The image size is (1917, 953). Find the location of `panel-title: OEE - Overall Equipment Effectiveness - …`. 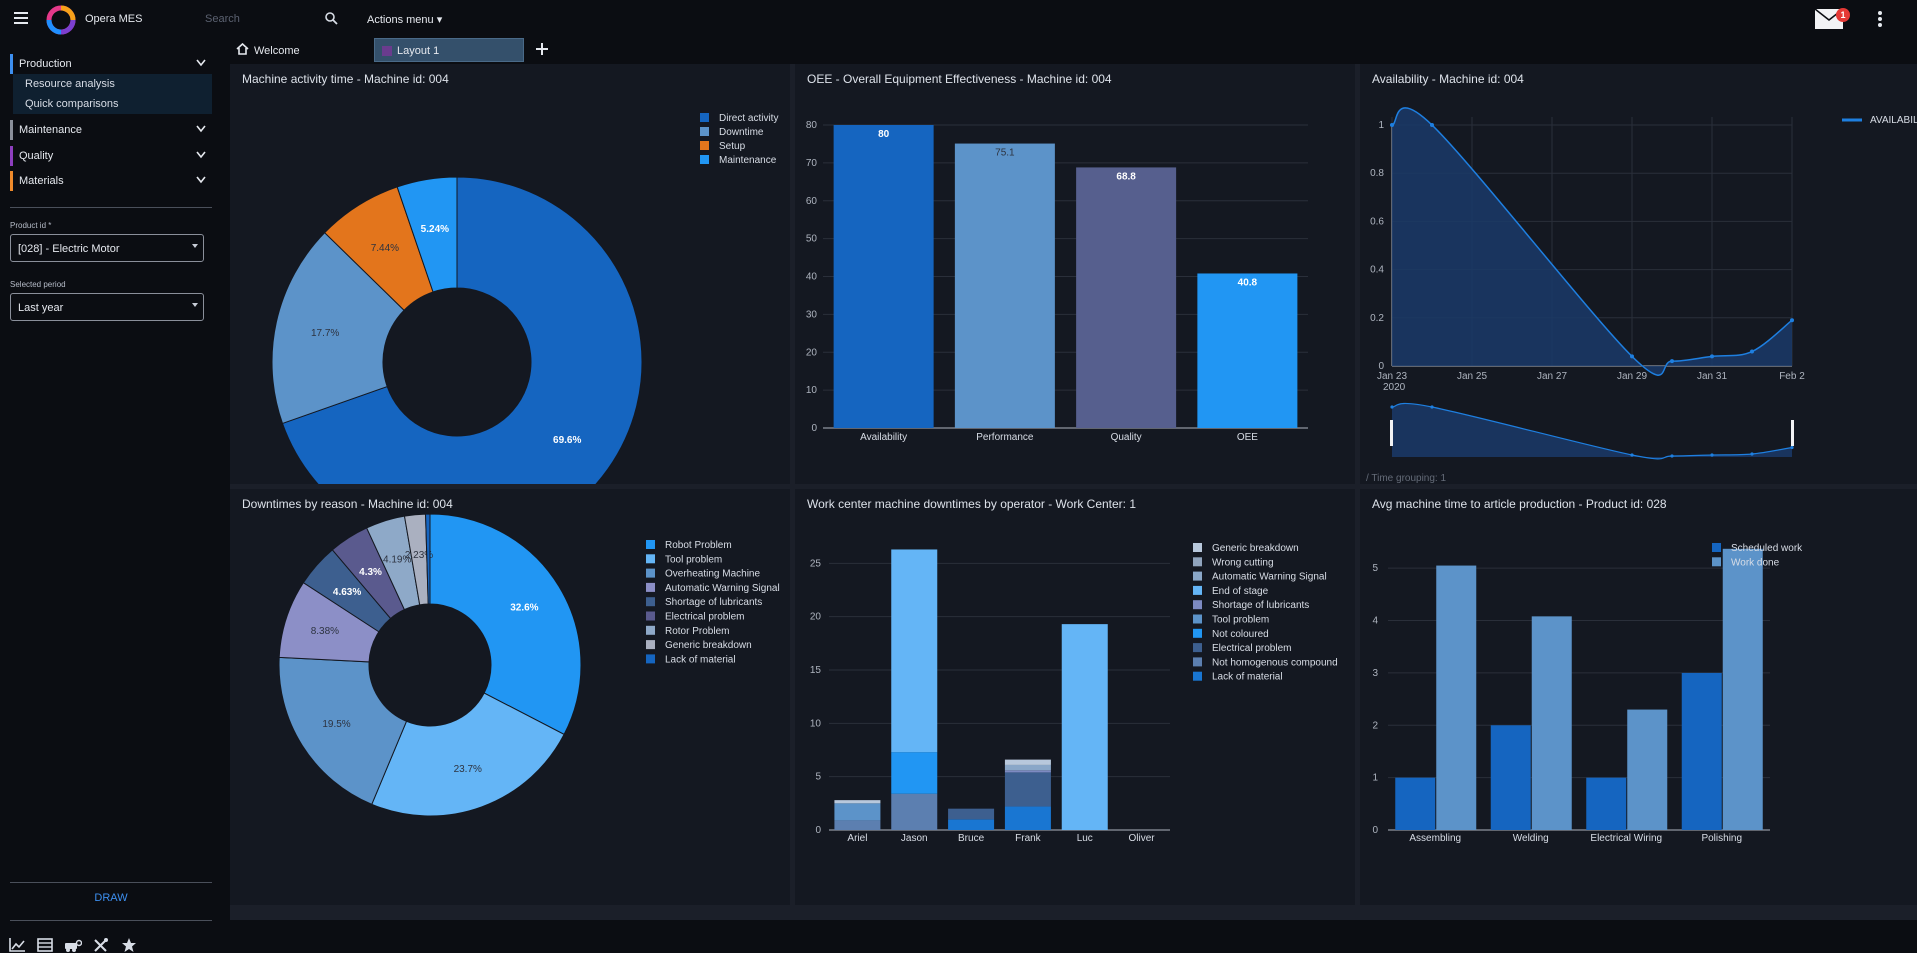

panel-title: OEE - Overall Equipment Effectiveness - … is located at coordinates (959, 79).